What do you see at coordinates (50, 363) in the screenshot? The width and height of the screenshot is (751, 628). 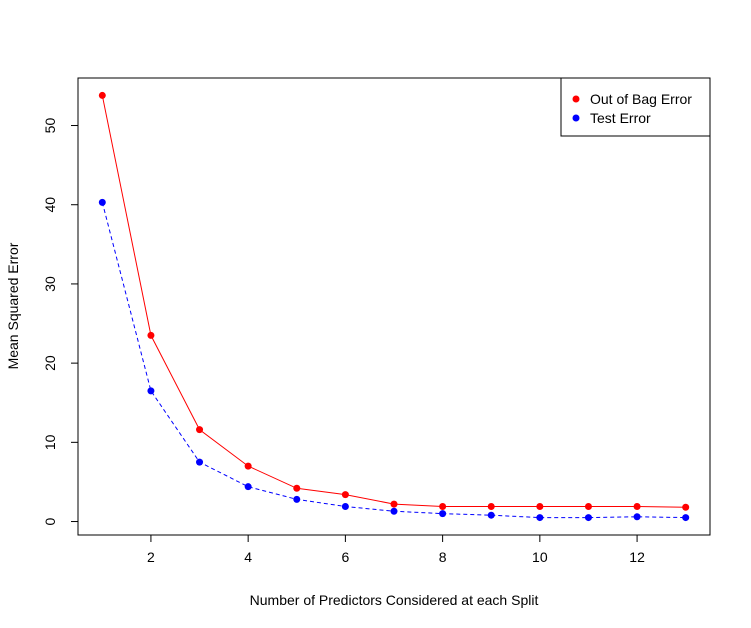 I see `y-tick-label: 20` at bounding box center [50, 363].